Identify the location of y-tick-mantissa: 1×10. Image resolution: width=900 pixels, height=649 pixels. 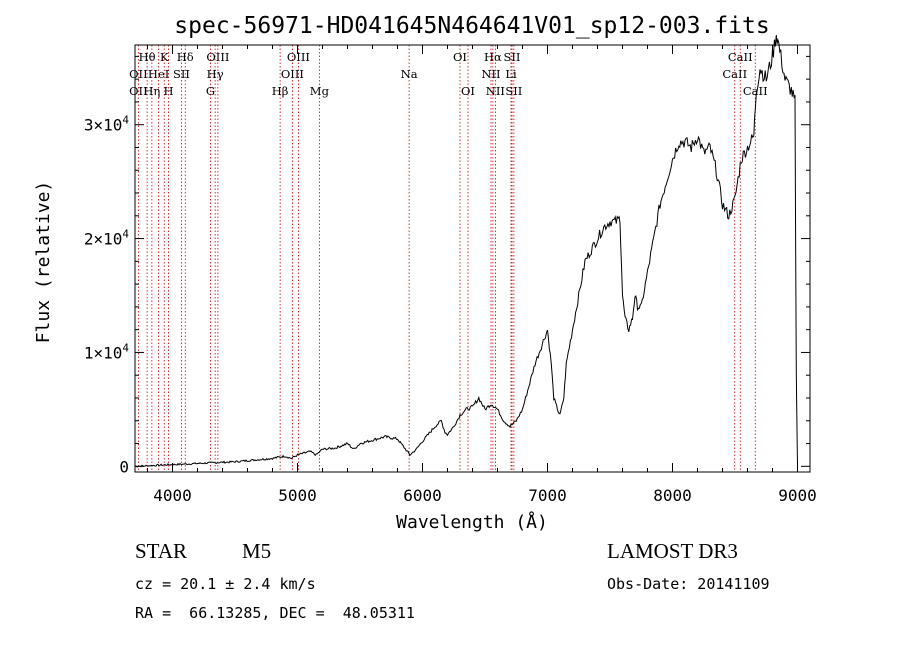
(103, 352).